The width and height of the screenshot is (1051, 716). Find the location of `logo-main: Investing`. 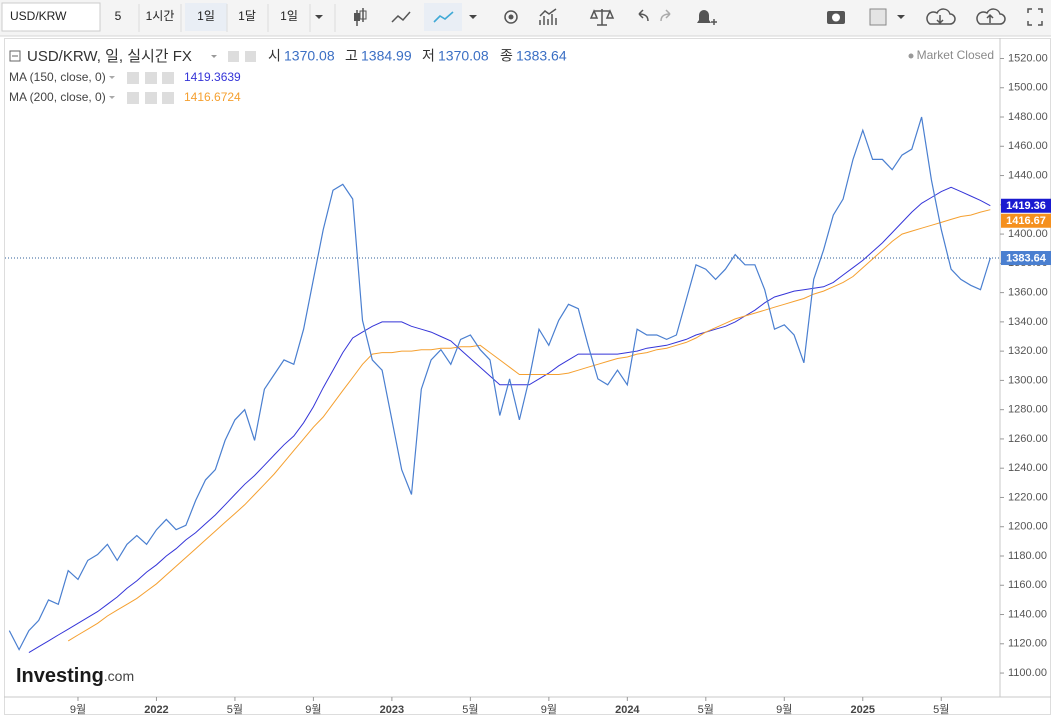

logo-main: Investing is located at coordinates (60, 676).